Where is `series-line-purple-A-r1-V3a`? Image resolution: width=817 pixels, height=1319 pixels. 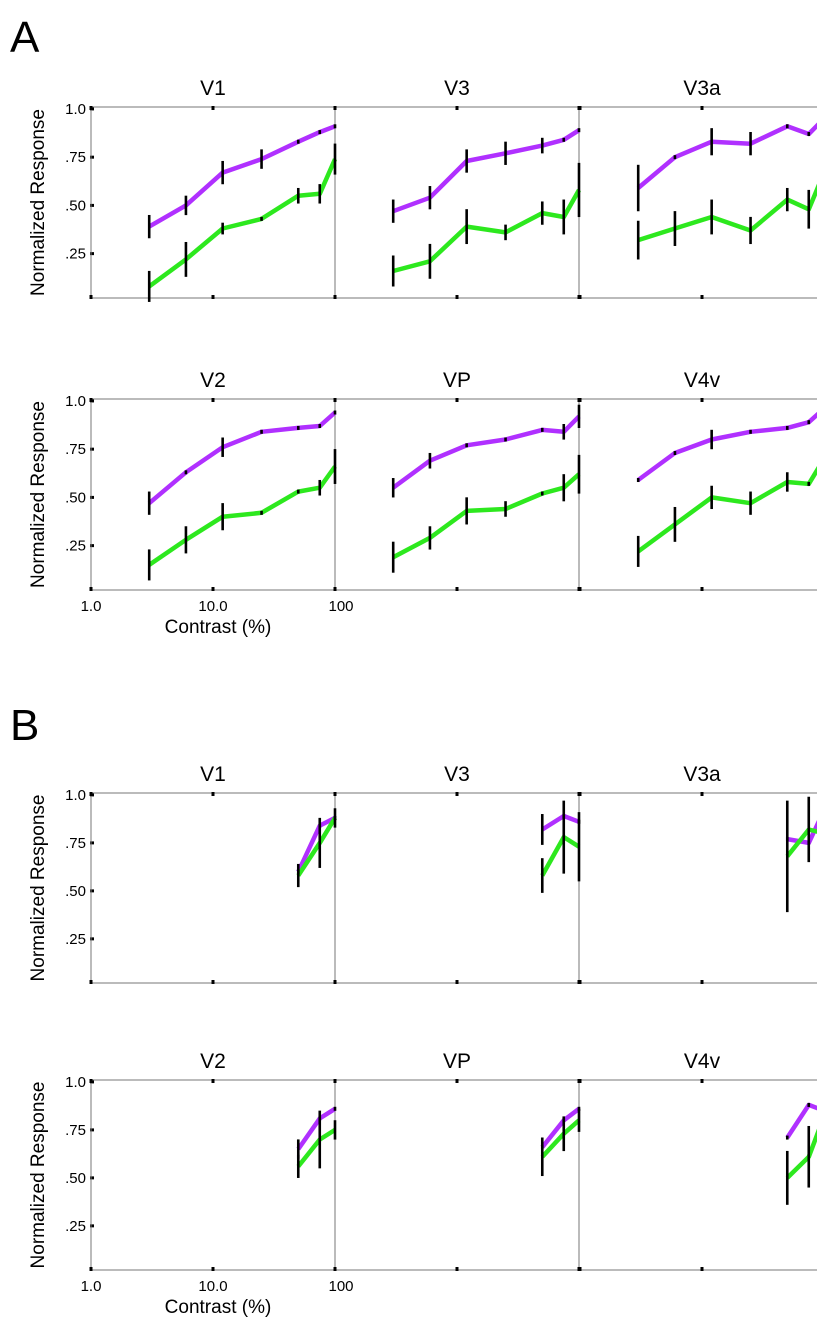 series-line-purple-A-r1-V3a is located at coordinates (726, 156).